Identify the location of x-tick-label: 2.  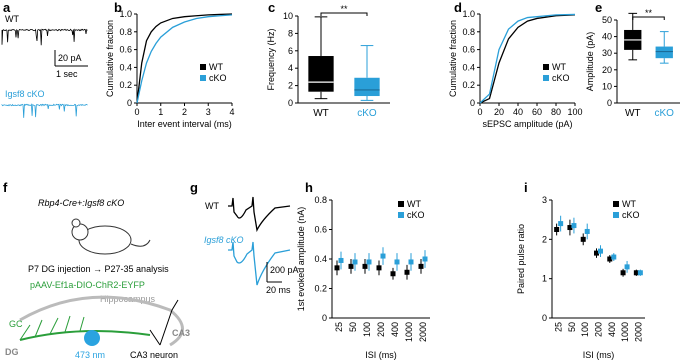
(184, 112).